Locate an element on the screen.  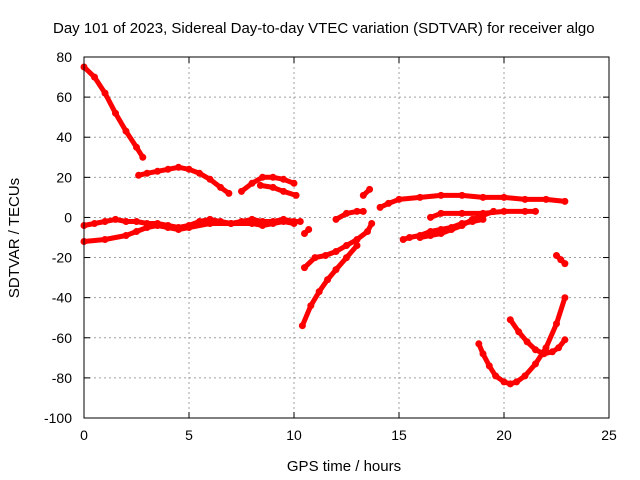
y-tick-label: 20 is located at coordinates (64, 177).